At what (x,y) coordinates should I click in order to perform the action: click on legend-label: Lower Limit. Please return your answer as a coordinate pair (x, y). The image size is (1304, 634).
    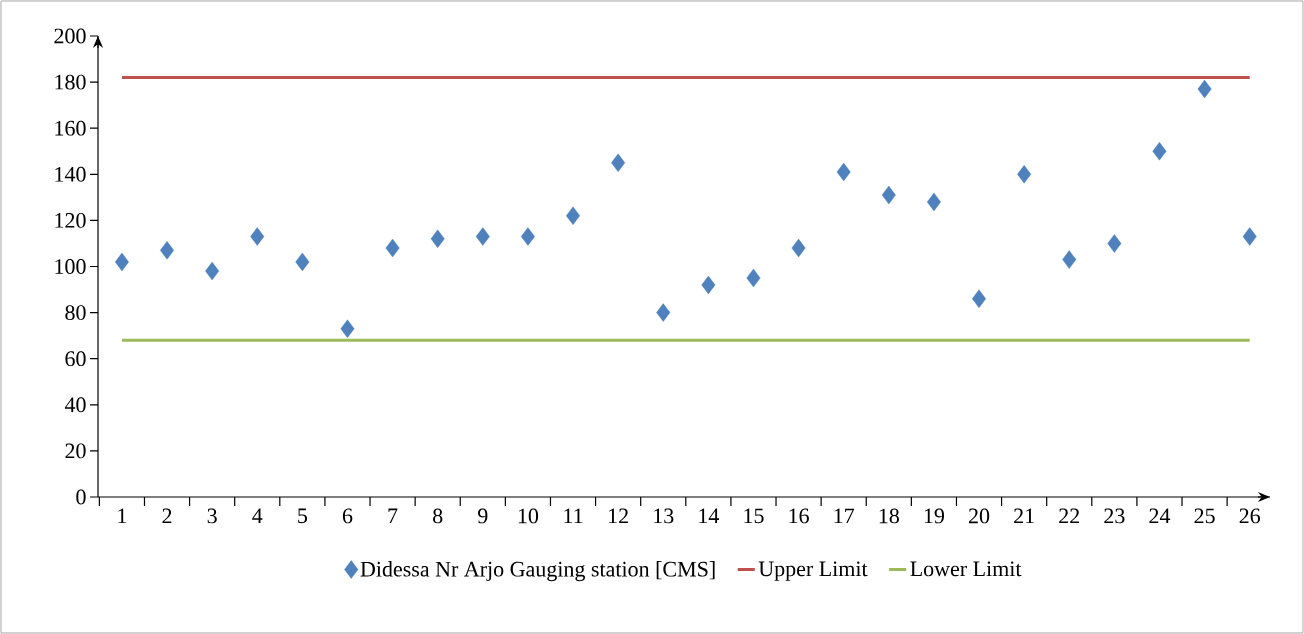
    Looking at the image, I should click on (966, 569).